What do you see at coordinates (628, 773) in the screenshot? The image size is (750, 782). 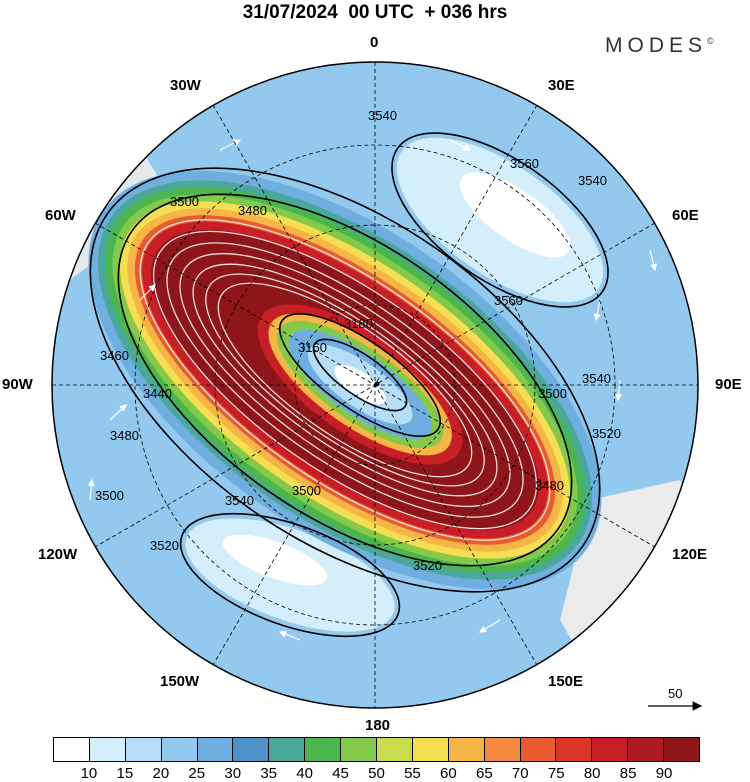 I see `colorbar-tick-label: 85` at bounding box center [628, 773].